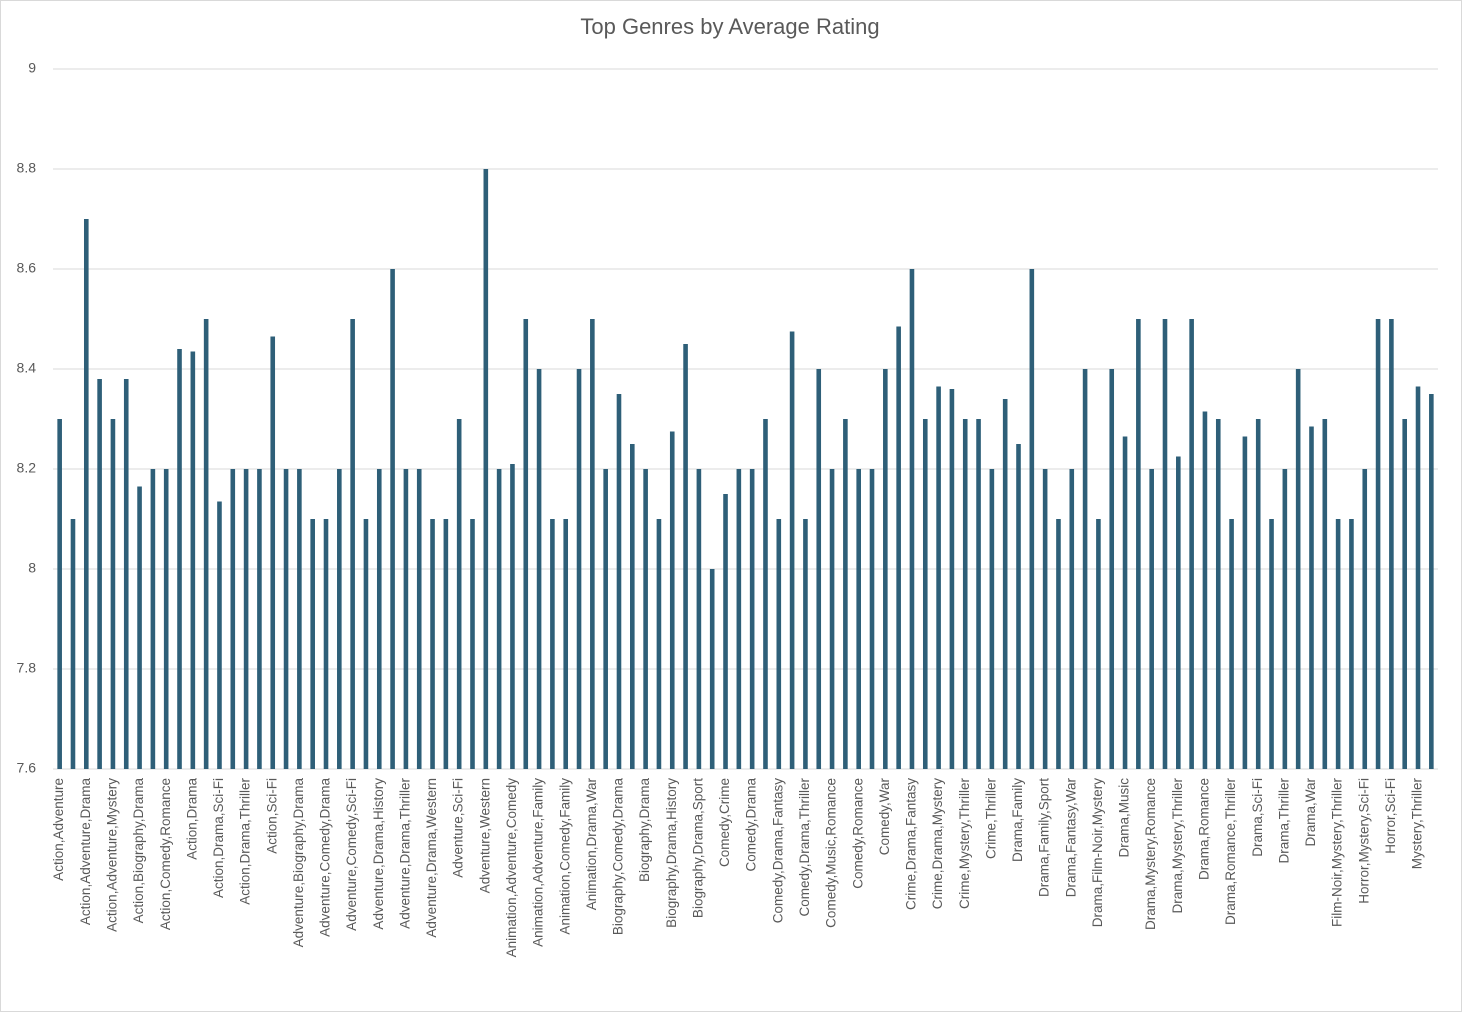  I want to click on x-tick-label: Action,Comedy,Romance, so click(165, 854).